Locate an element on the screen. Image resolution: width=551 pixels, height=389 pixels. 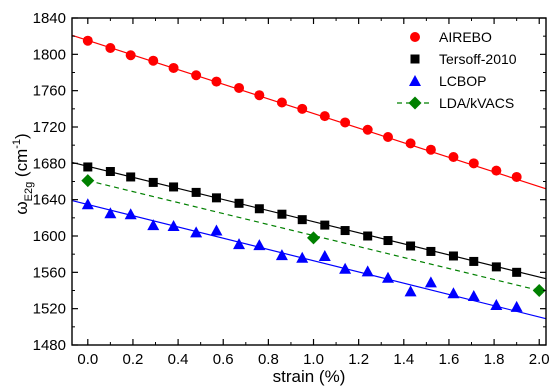
y-tick-label: 1760 is located at coordinates (49, 91).